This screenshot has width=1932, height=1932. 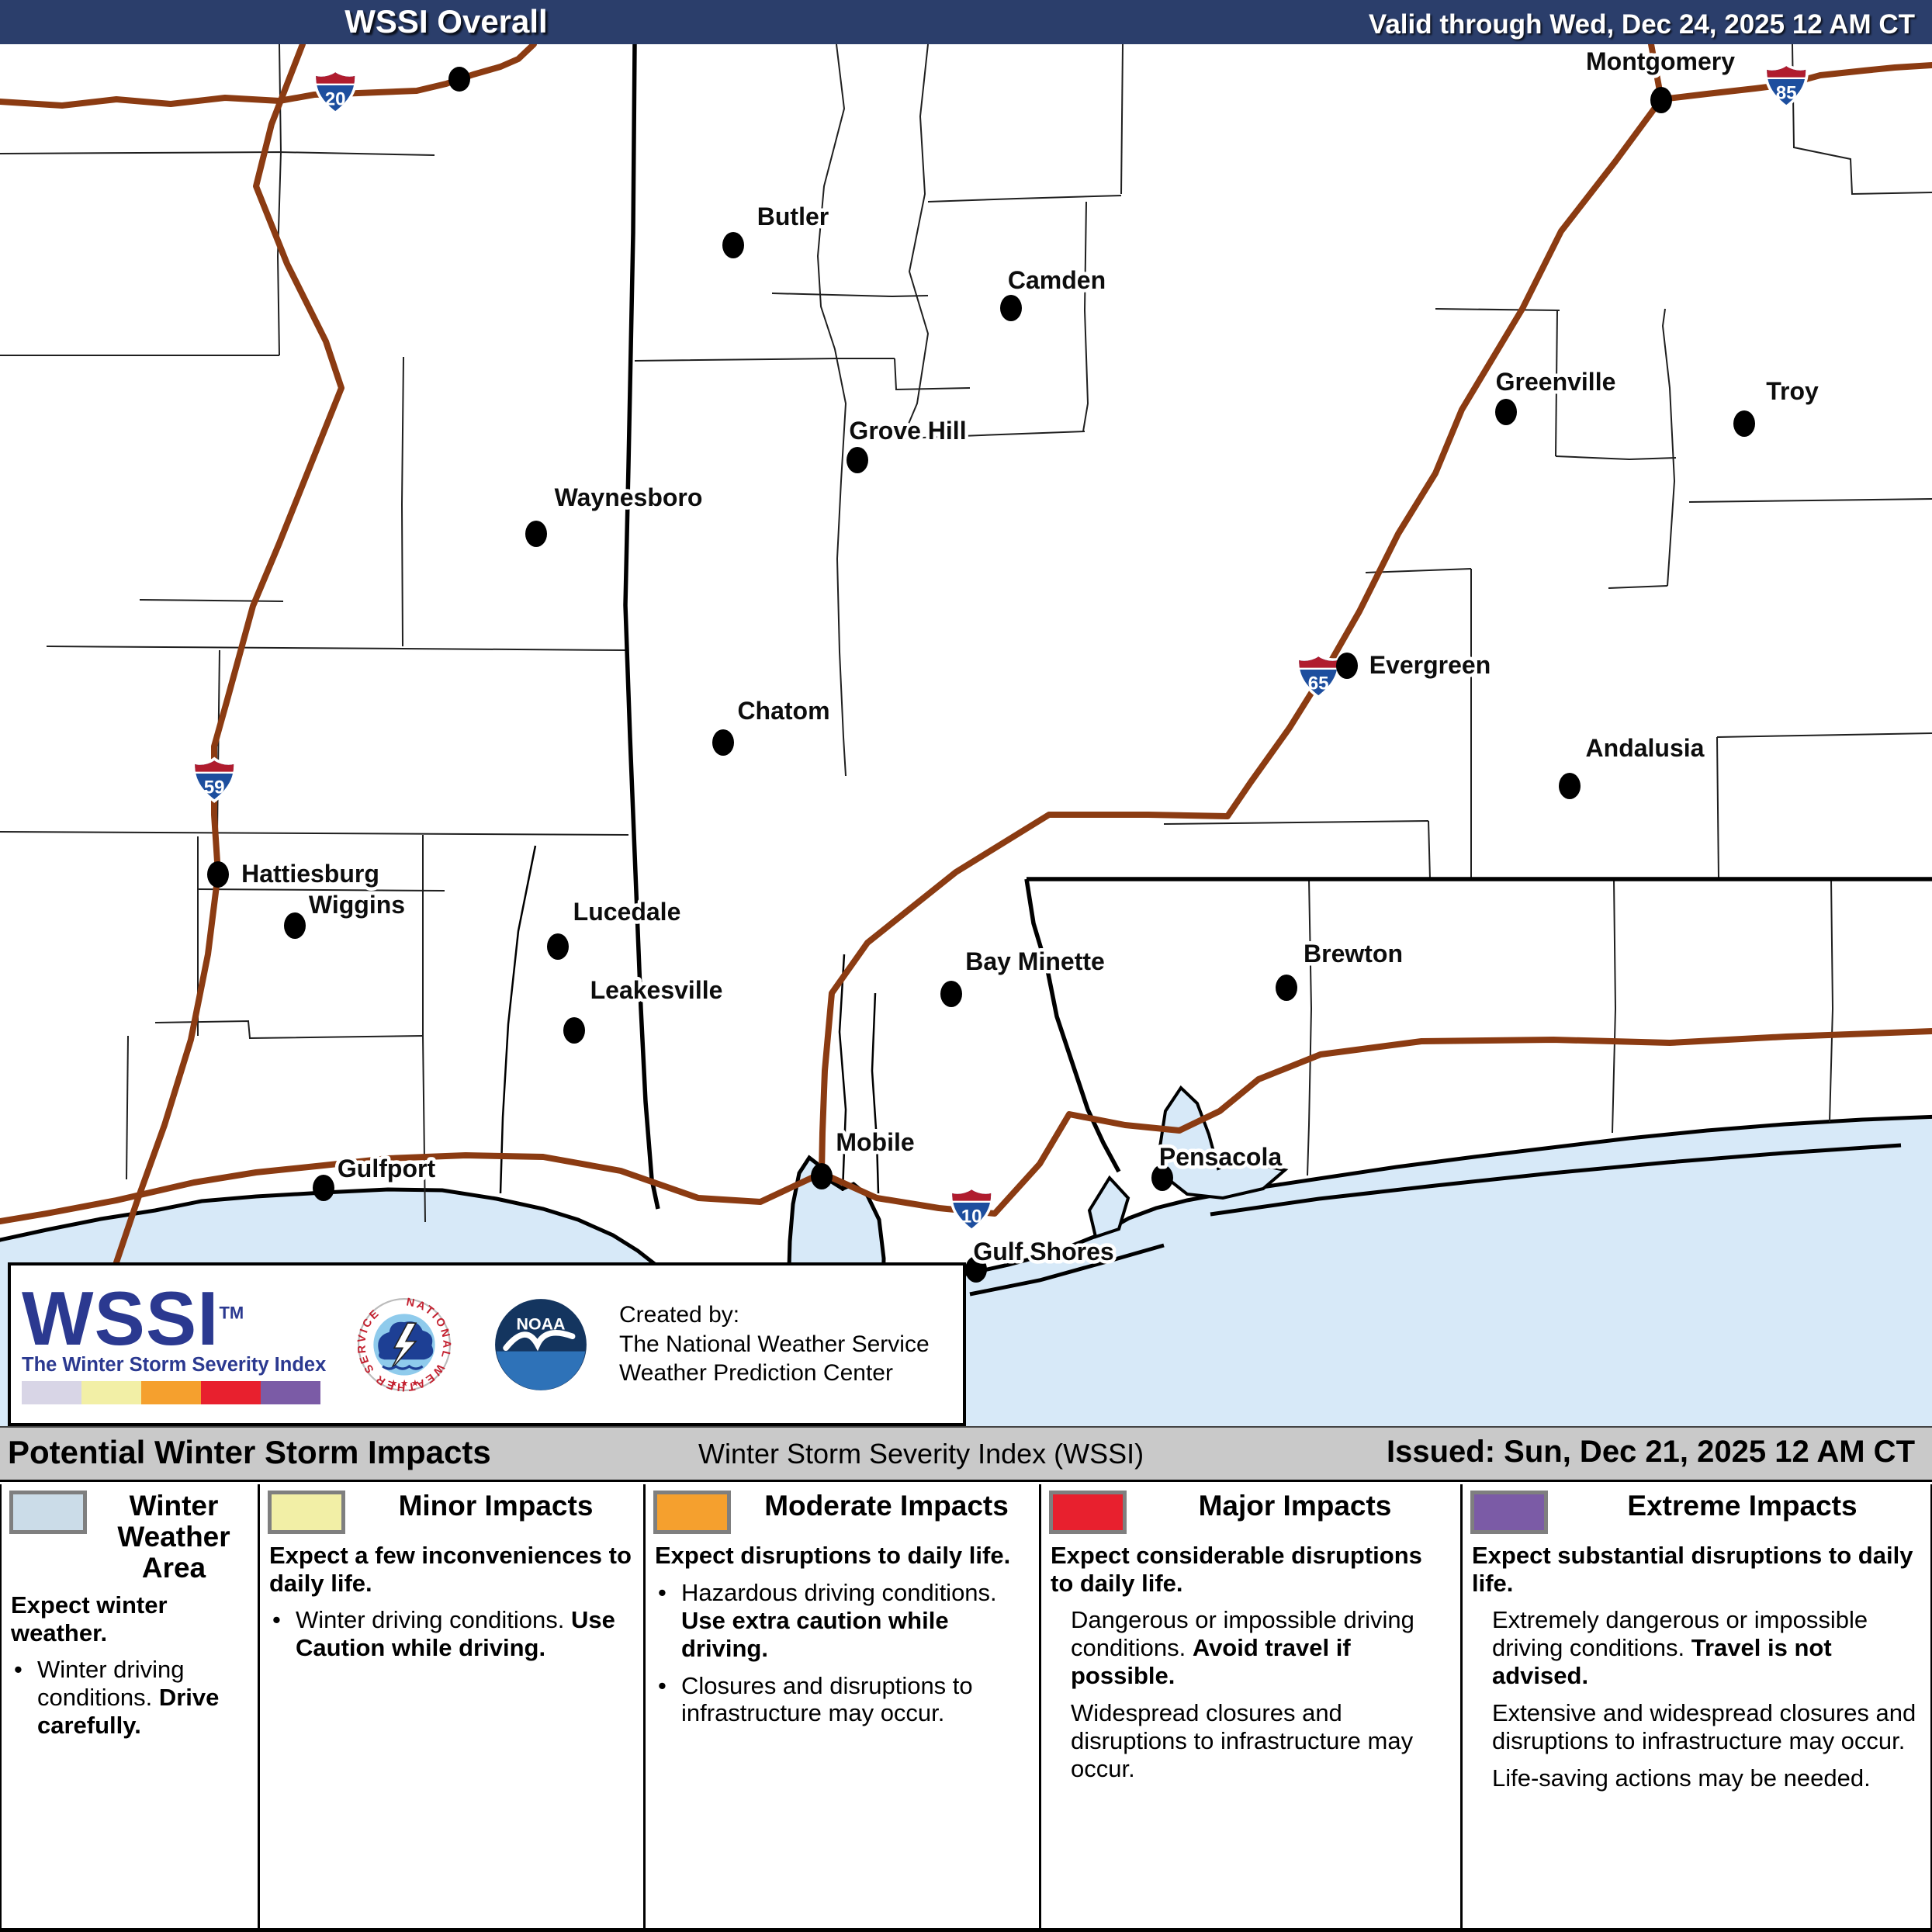 What do you see at coordinates (323, 1188) in the screenshot?
I see `city-dot-gulfport` at bounding box center [323, 1188].